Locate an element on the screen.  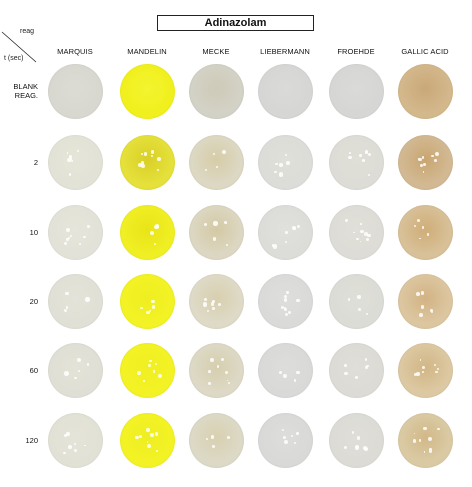
row-label: 60 is located at coordinates (19, 370).